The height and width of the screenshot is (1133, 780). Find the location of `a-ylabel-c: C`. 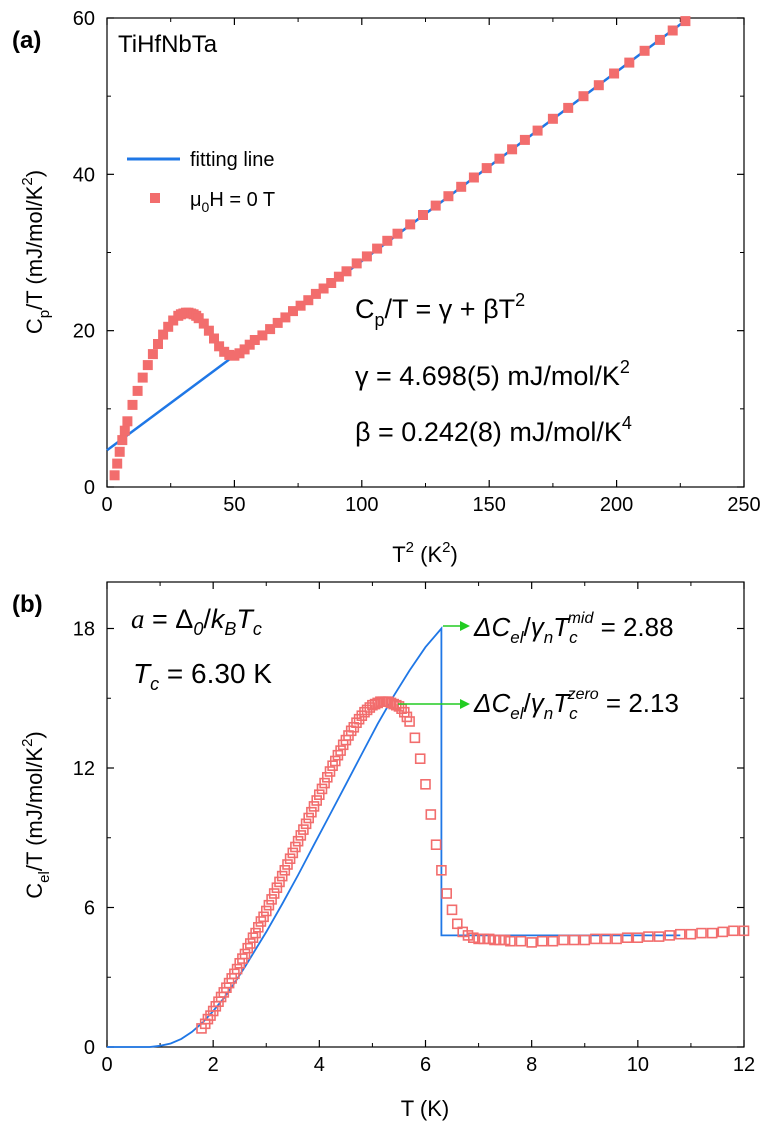

a-ylabel-c: C is located at coordinates (34, 326).